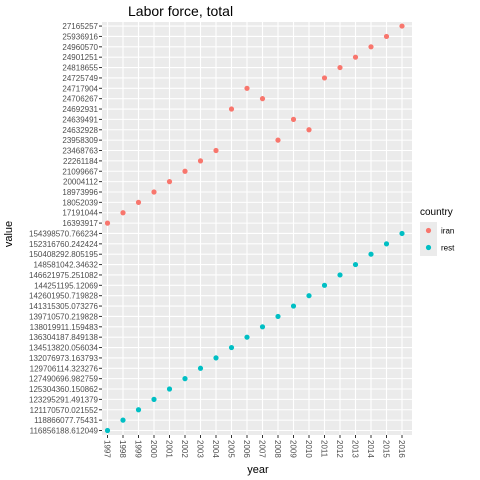  Describe the element at coordinates (215, 449) in the screenshot. I see `x-tick-label: 2004` at that location.